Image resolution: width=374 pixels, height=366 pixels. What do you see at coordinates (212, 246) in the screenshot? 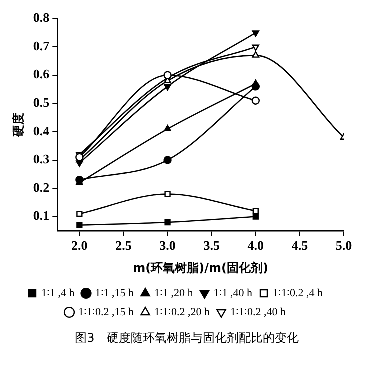
I see `x-tick-label: 3.5` at bounding box center [212, 246].